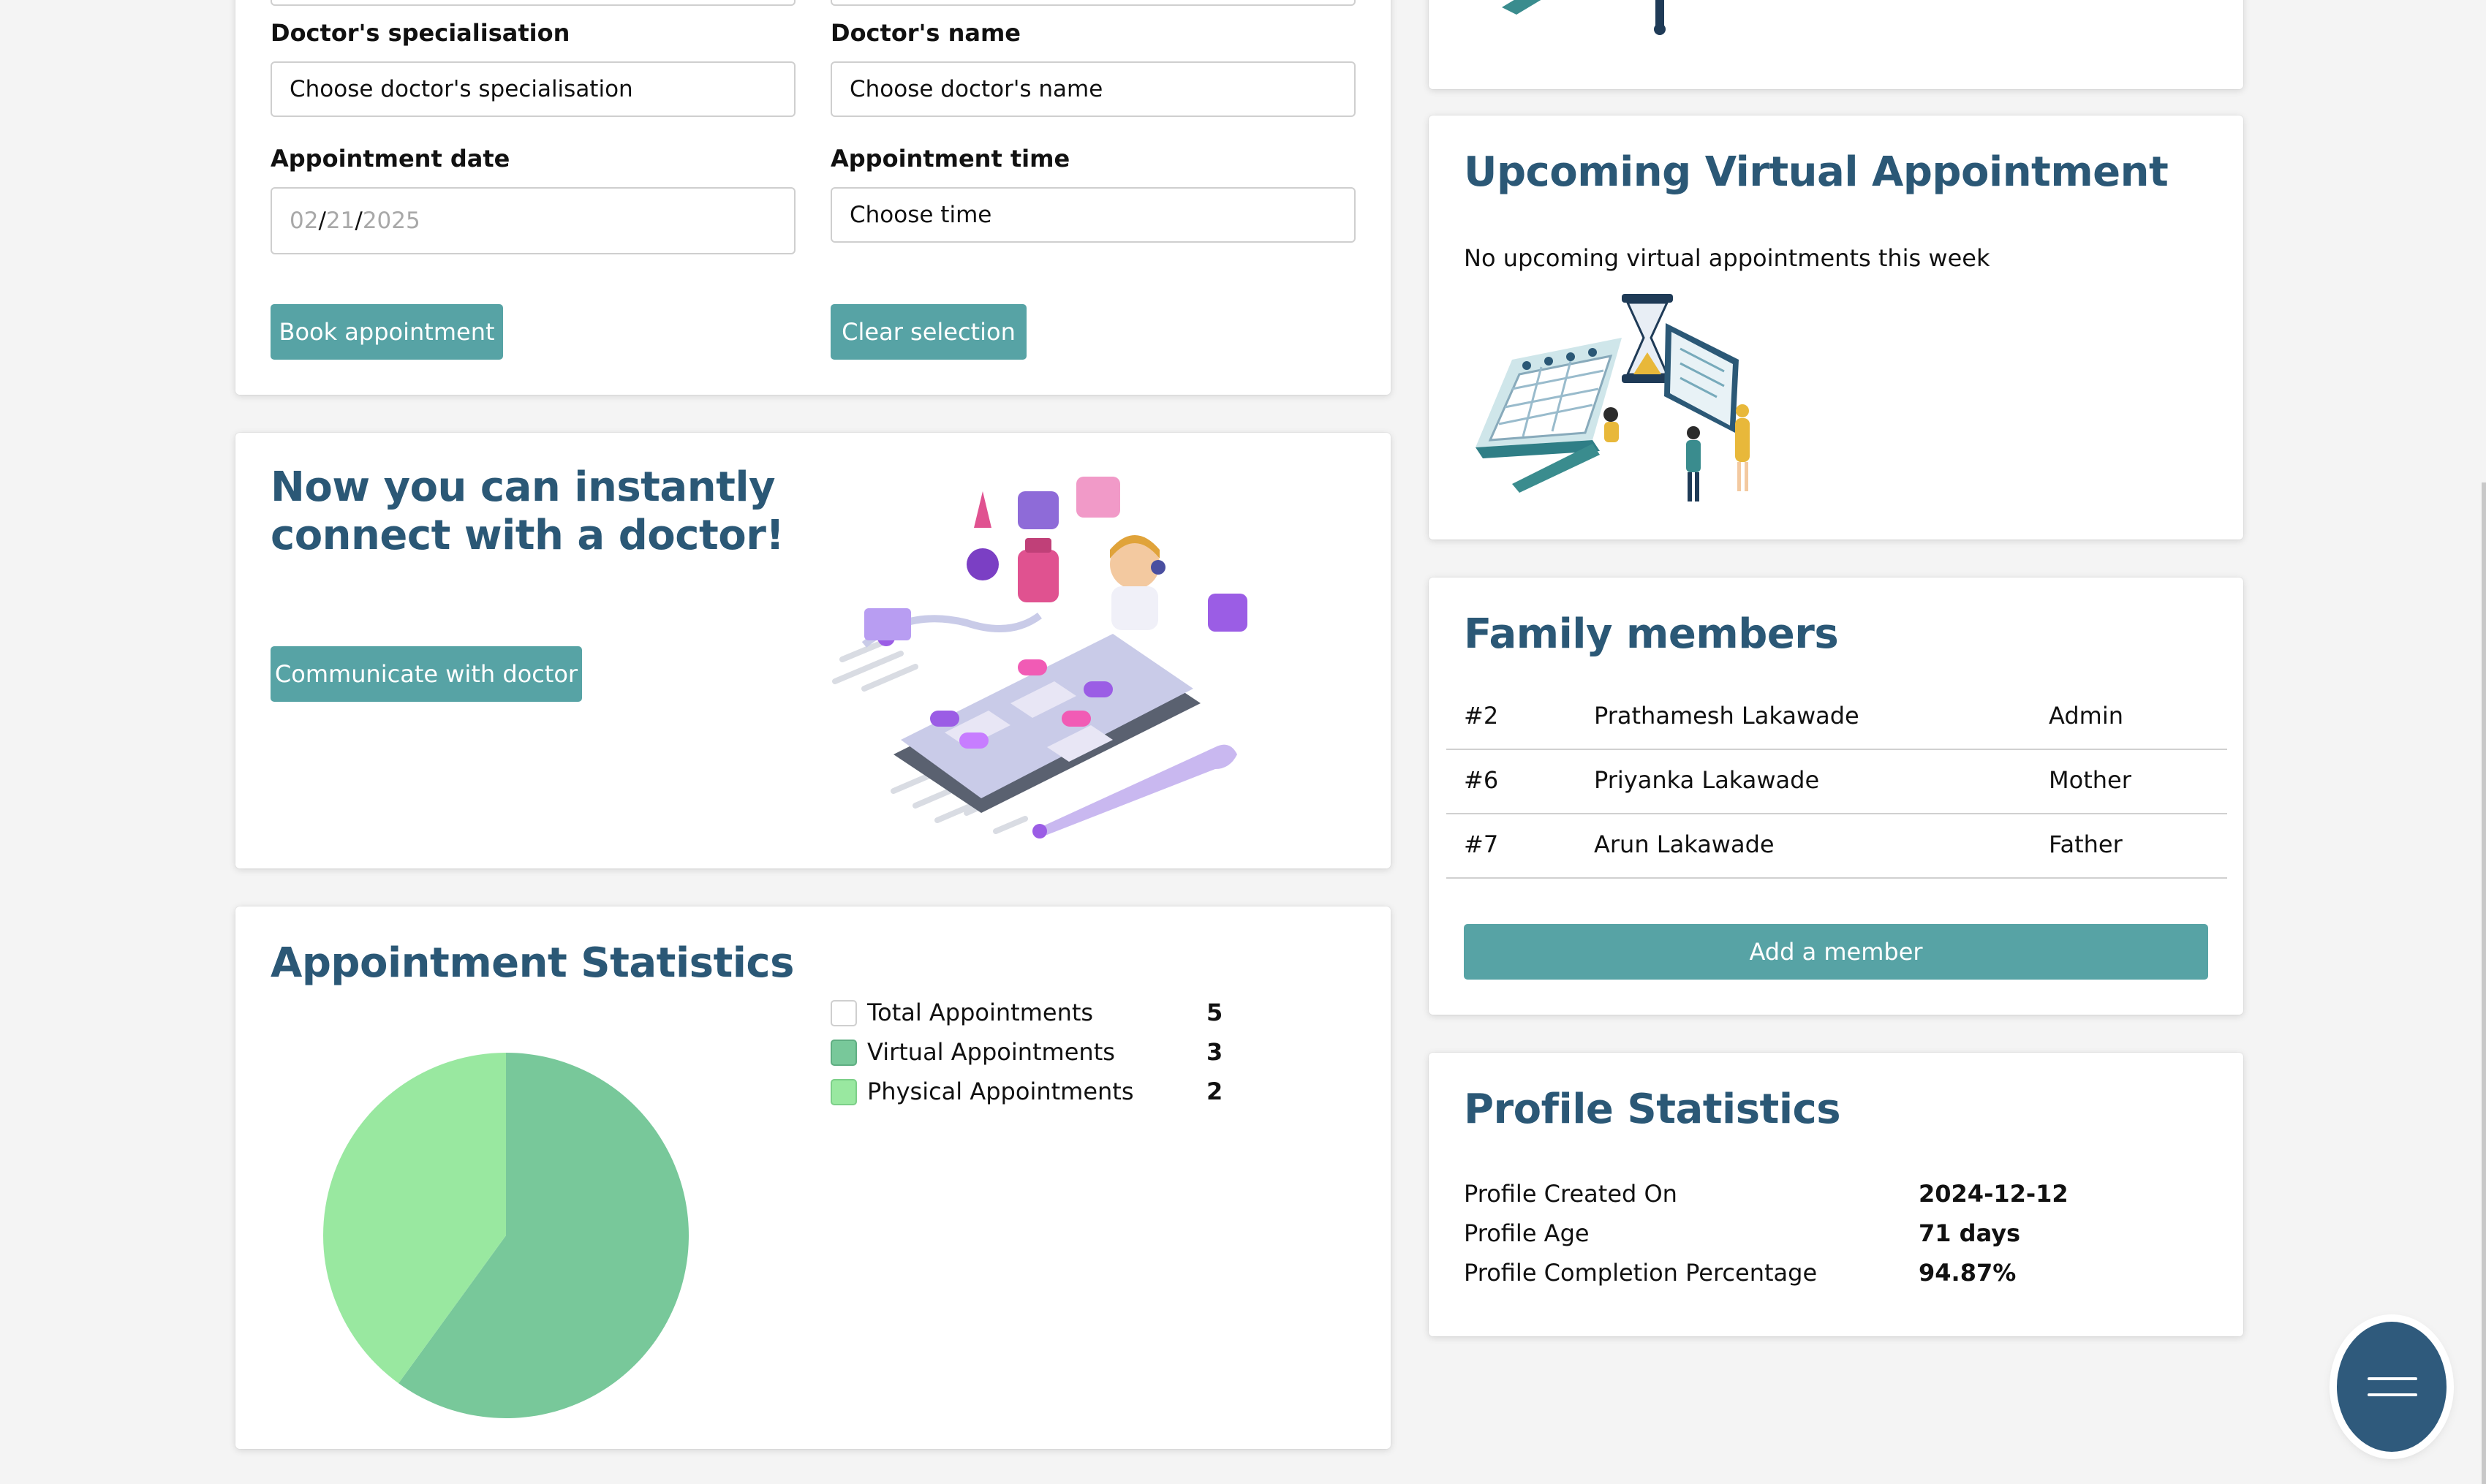 The image size is (2486, 1484). Describe the element at coordinates (420, 33) in the screenshot. I see `specialisation-label: Doctor's specialisation` at that location.